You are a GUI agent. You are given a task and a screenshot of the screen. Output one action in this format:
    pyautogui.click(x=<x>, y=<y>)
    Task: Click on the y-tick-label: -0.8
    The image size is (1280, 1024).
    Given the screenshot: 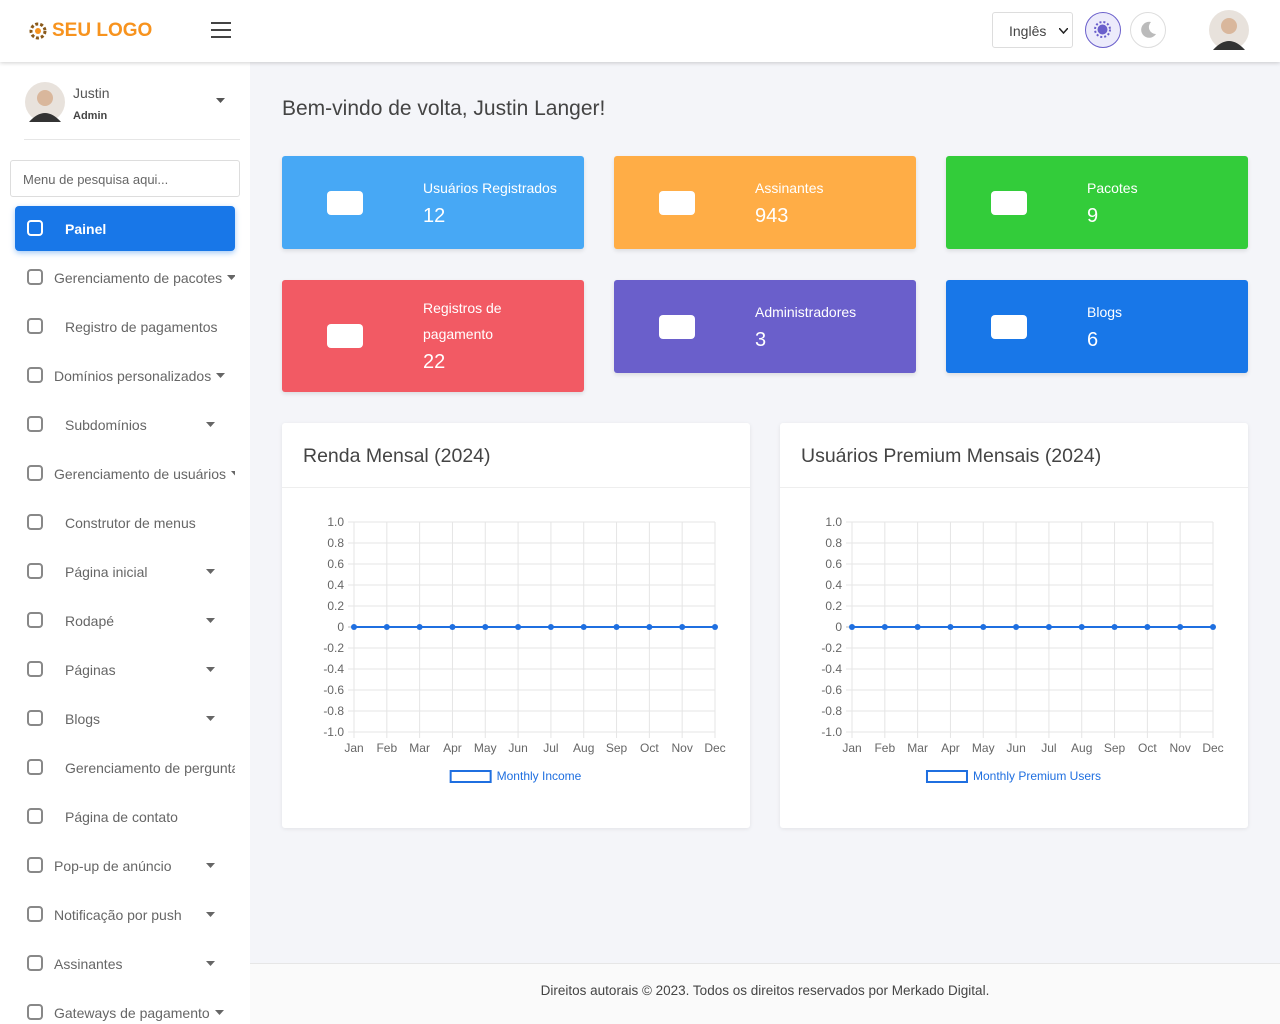 What is the action you would take?
    pyautogui.click(x=333, y=711)
    